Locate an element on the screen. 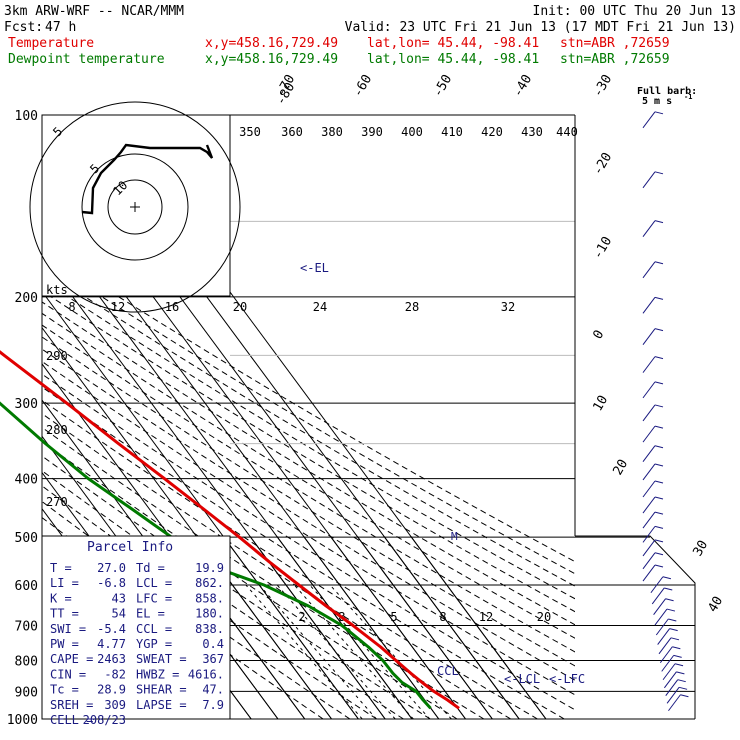 The width and height of the screenshot is (740, 740). frame-right-lower is located at coordinates (635, 627).